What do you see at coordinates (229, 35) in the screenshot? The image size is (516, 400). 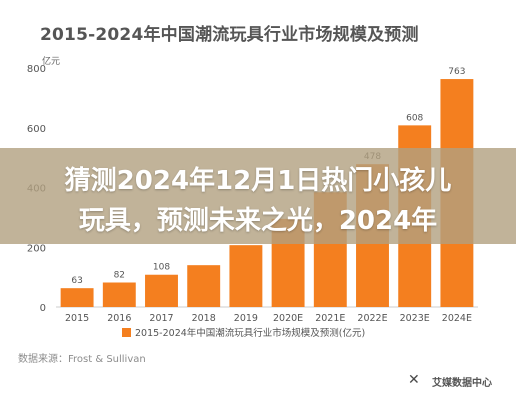 I see `chart-title: 2015-2024年中国潮流玩具行业市场规模及预测` at bounding box center [229, 35].